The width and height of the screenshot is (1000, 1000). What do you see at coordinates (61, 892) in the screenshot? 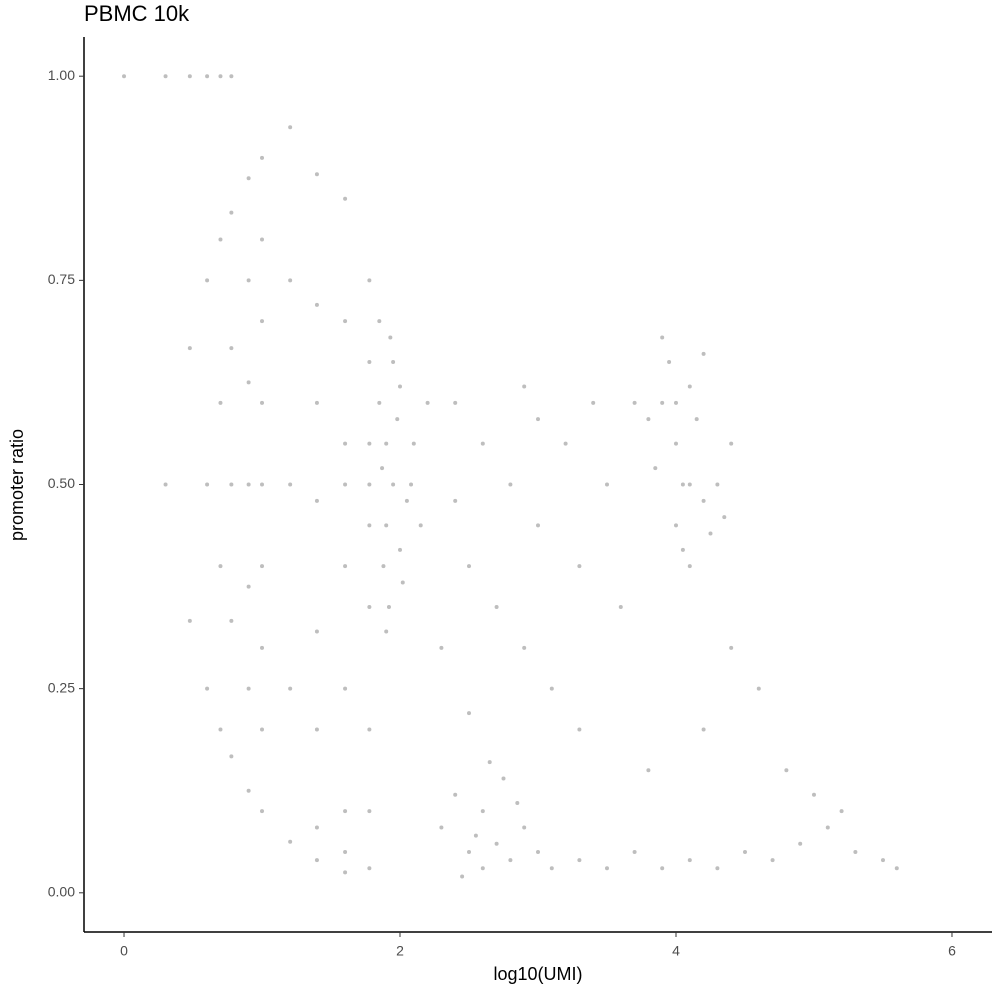
I see `y-tick-label: 0.00` at bounding box center [61, 892].